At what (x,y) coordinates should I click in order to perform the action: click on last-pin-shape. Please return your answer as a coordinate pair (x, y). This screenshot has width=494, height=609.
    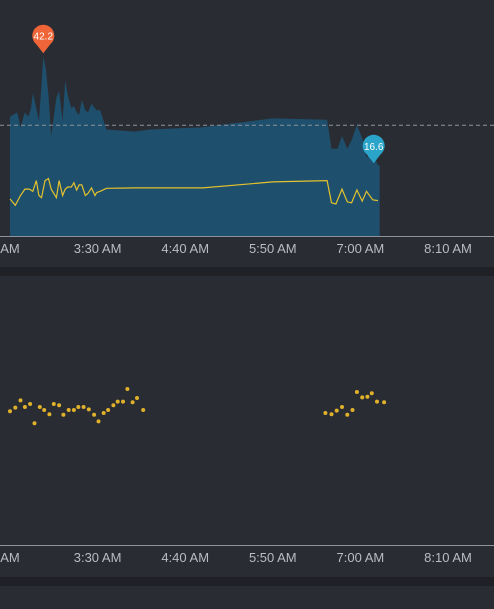
    Looking at the image, I should click on (373, 149).